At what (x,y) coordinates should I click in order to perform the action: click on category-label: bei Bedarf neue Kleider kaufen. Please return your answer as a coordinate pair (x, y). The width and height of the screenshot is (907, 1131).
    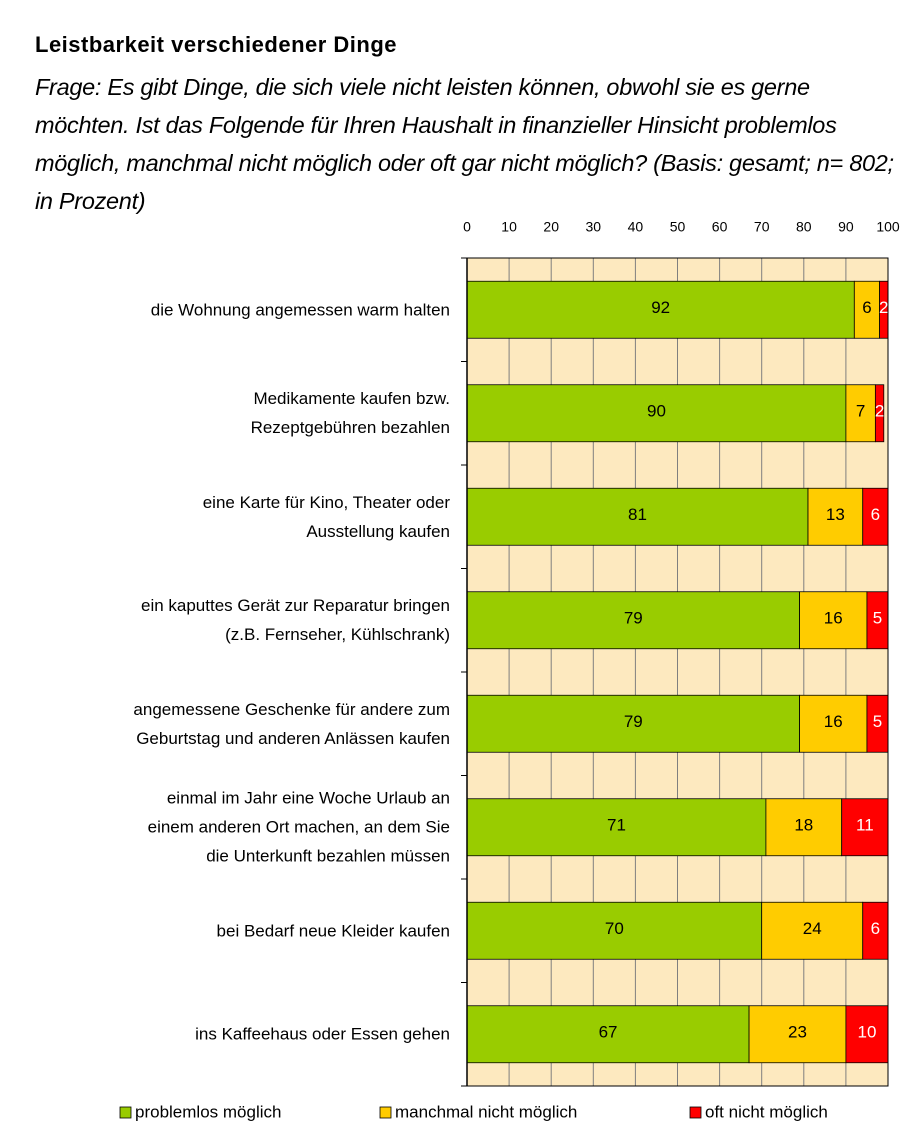
    Looking at the image, I should click on (333, 931).